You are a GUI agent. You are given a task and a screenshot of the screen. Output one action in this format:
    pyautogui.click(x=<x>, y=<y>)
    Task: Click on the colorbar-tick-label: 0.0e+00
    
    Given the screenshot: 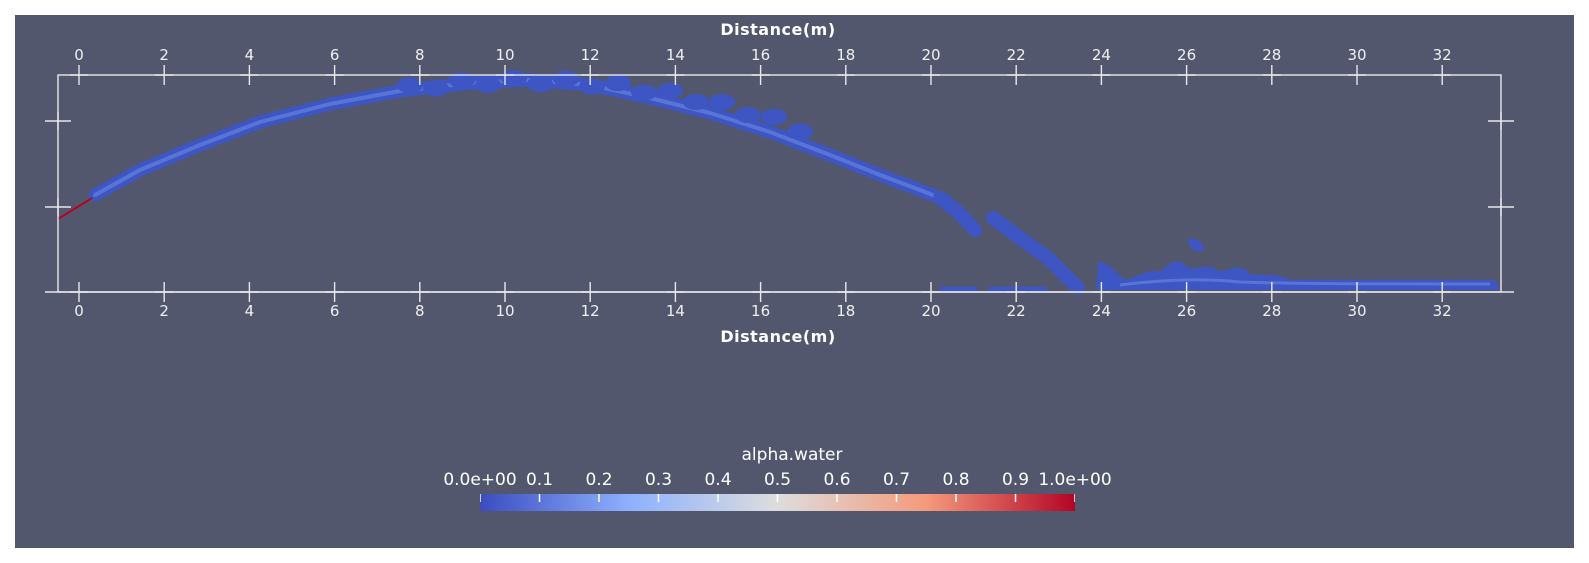 What is the action you would take?
    pyautogui.click(x=480, y=480)
    